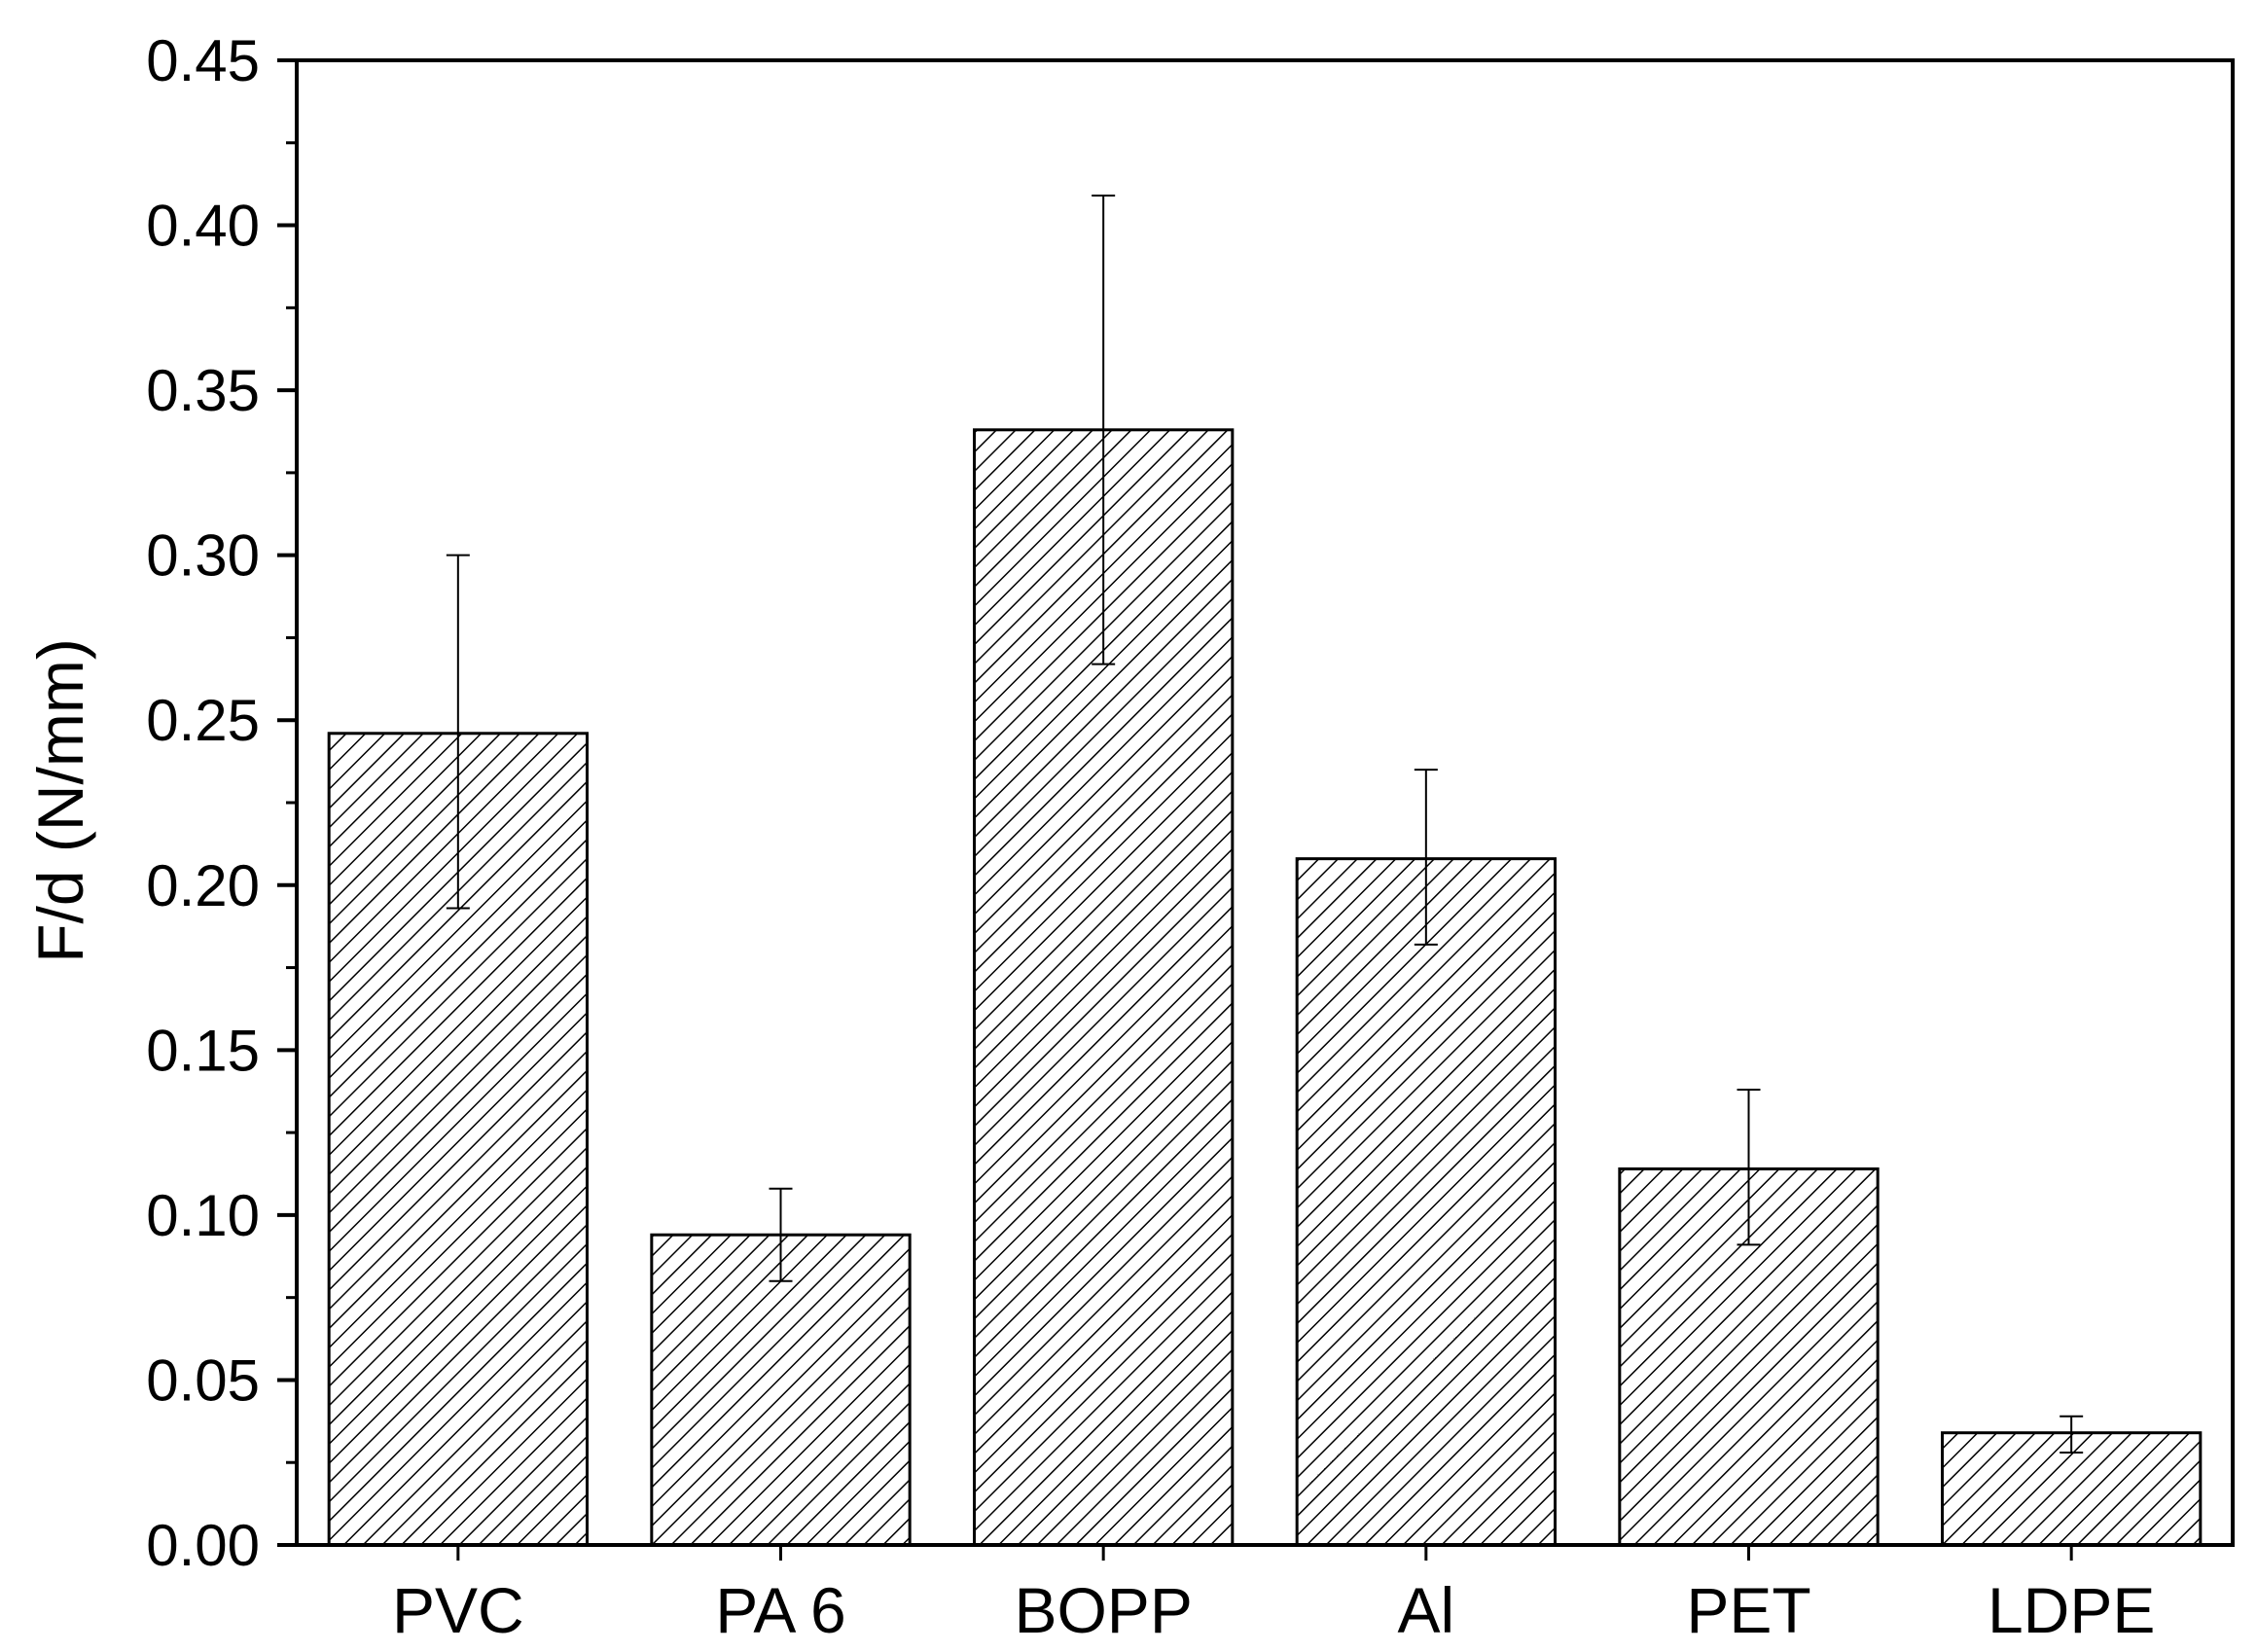  Describe the element at coordinates (1749, 1167) in the screenshot. I see `error-bar-pet` at that location.